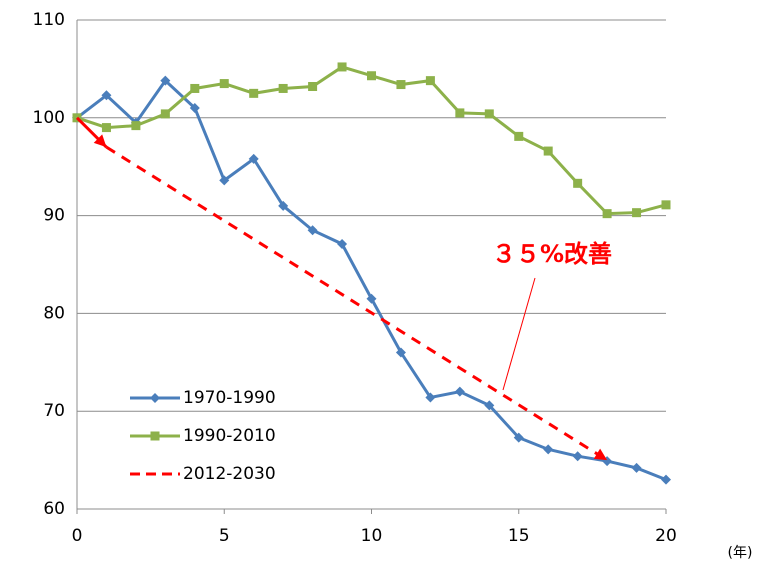 This screenshot has height=569, width=777. I want to click on legend-label: 2012-2030, so click(229, 474).